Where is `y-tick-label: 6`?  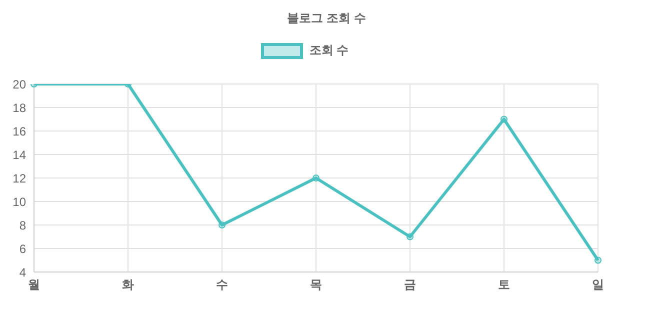 y-tick-label: 6 is located at coordinates (22, 249).